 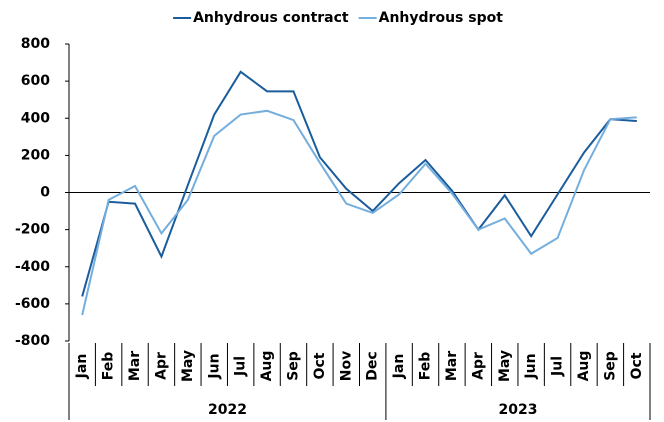 What do you see at coordinates (441, 18) in the screenshot?
I see `legend-label: Anhydrous spot` at bounding box center [441, 18].